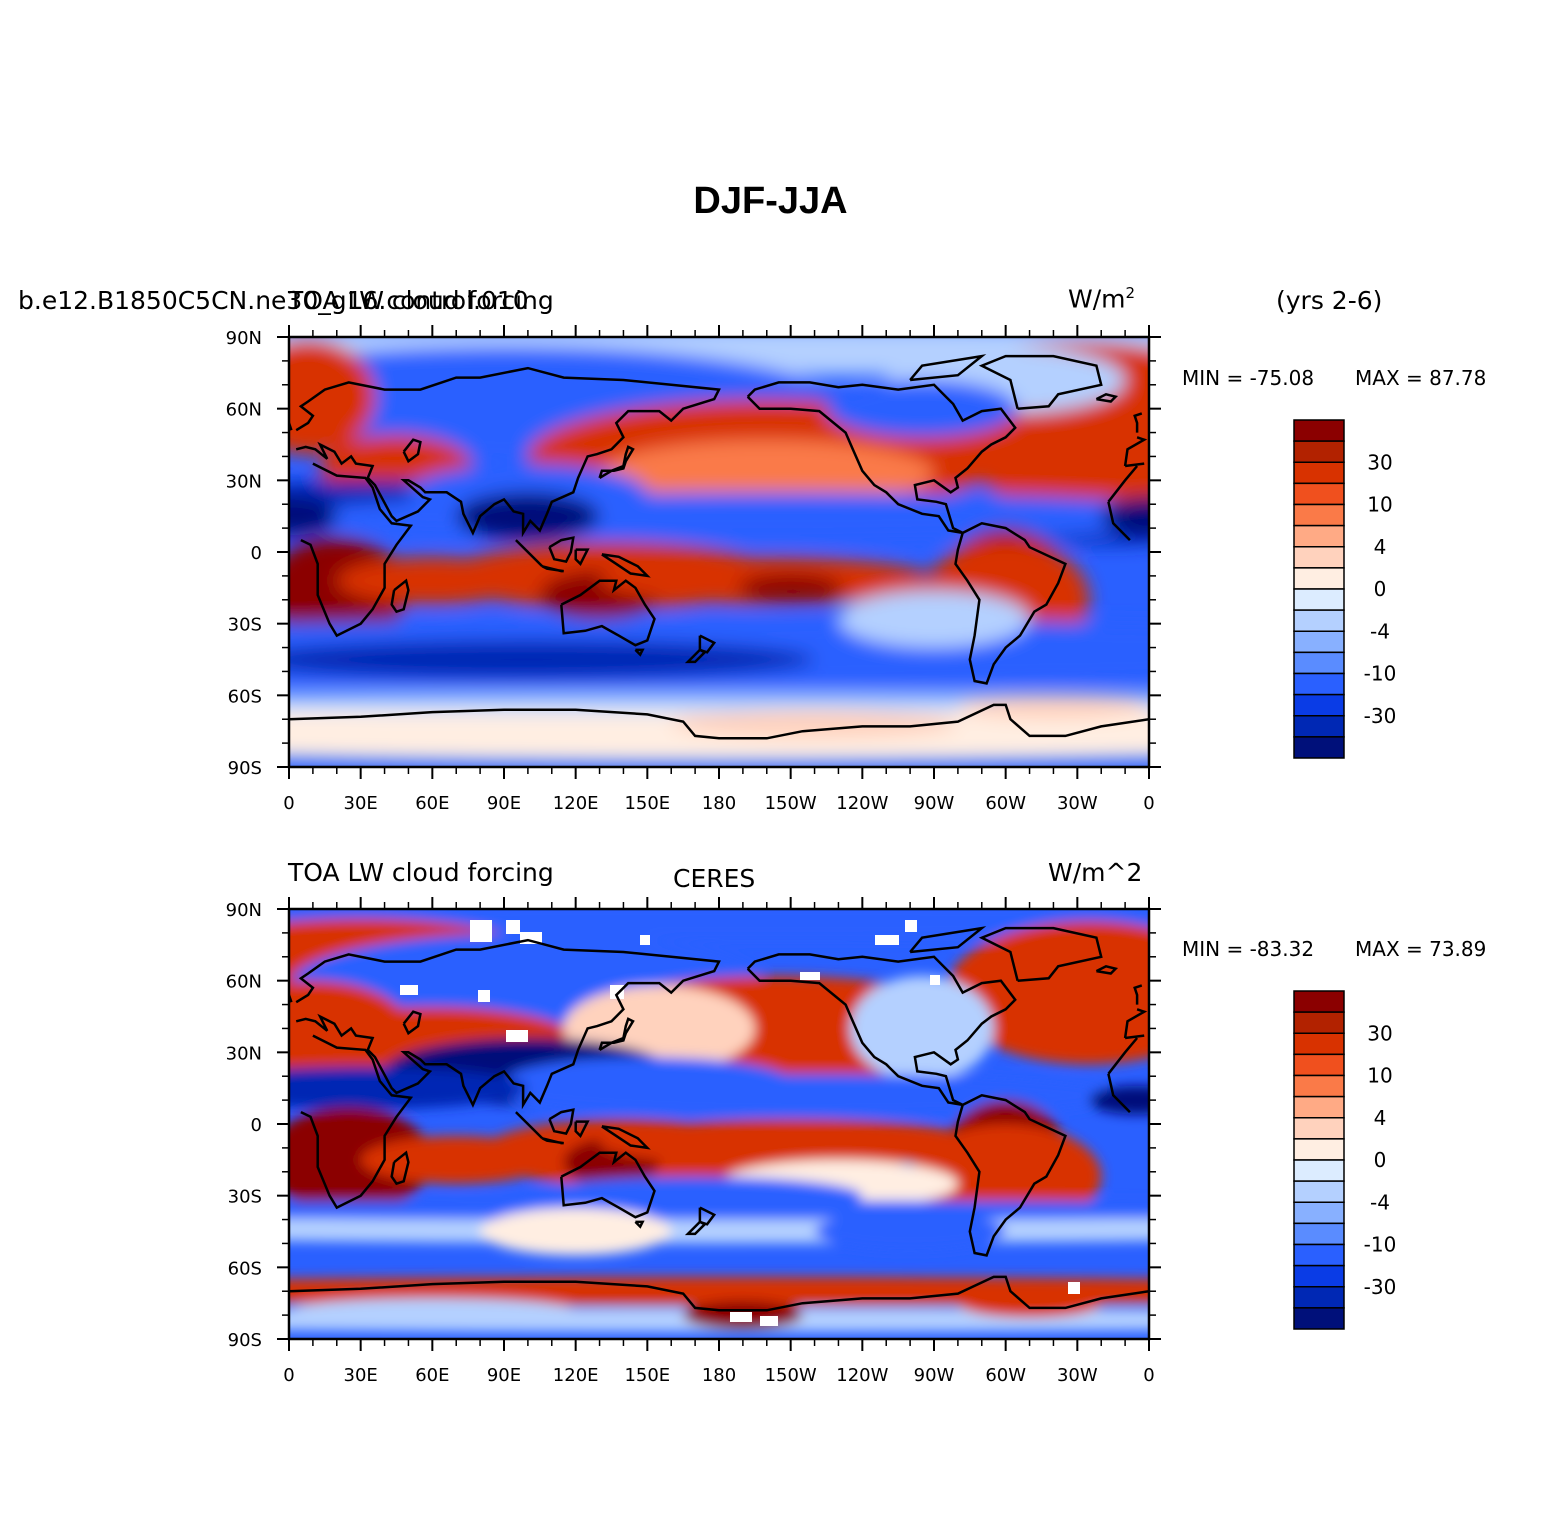  Describe the element at coordinates (770, 201) in the screenshot. I see `figure-title: DJF-JJA` at that location.